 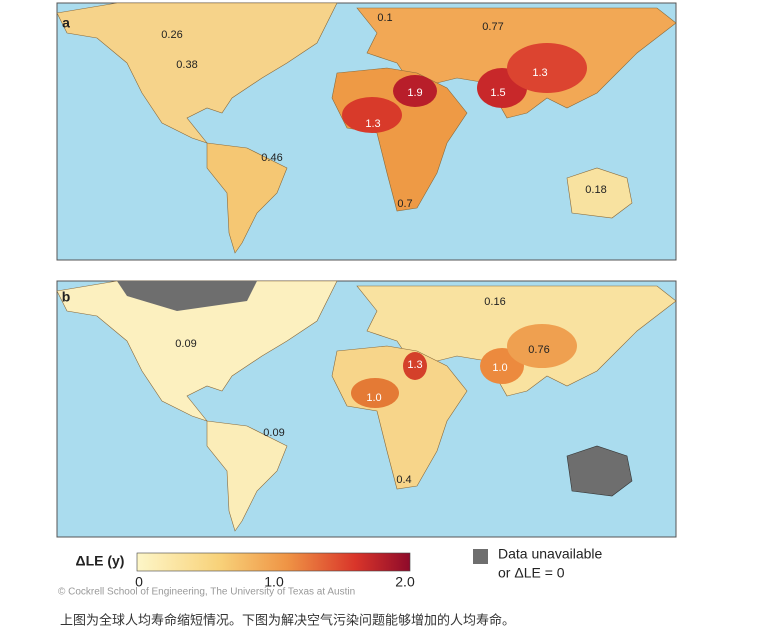 What do you see at coordinates (66, 23) in the screenshot?
I see `panel-label: a` at bounding box center [66, 23].